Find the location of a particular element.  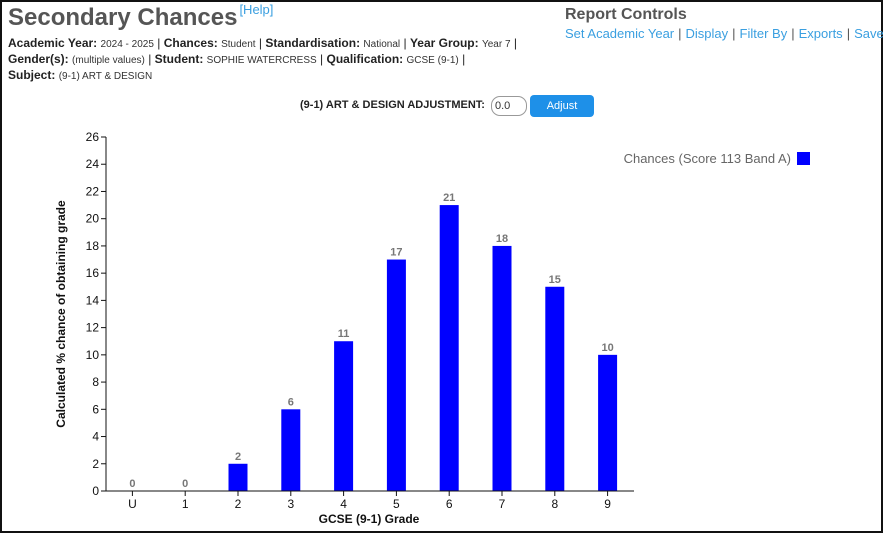

y-tick-label: 20 is located at coordinates (93, 219).